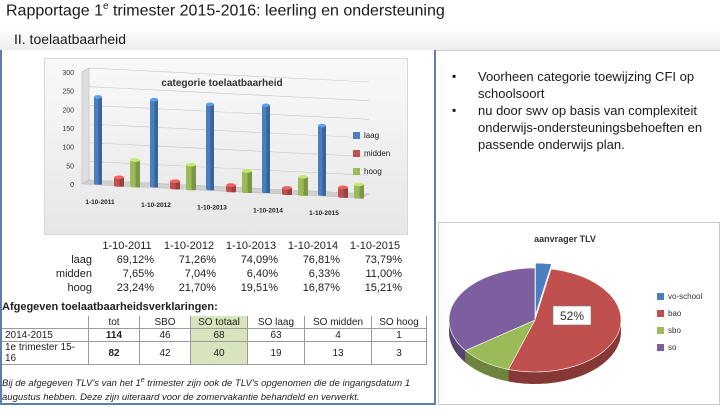  I want to click on table-cell: 82, so click(114, 353).